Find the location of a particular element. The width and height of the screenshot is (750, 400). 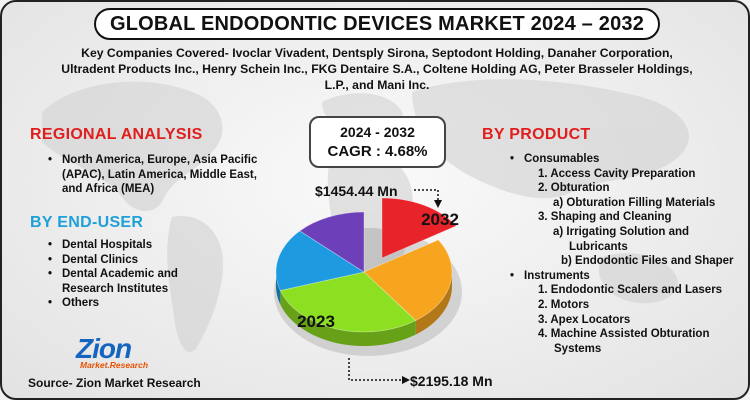

end-user-item: Others is located at coordinates (131, 303).